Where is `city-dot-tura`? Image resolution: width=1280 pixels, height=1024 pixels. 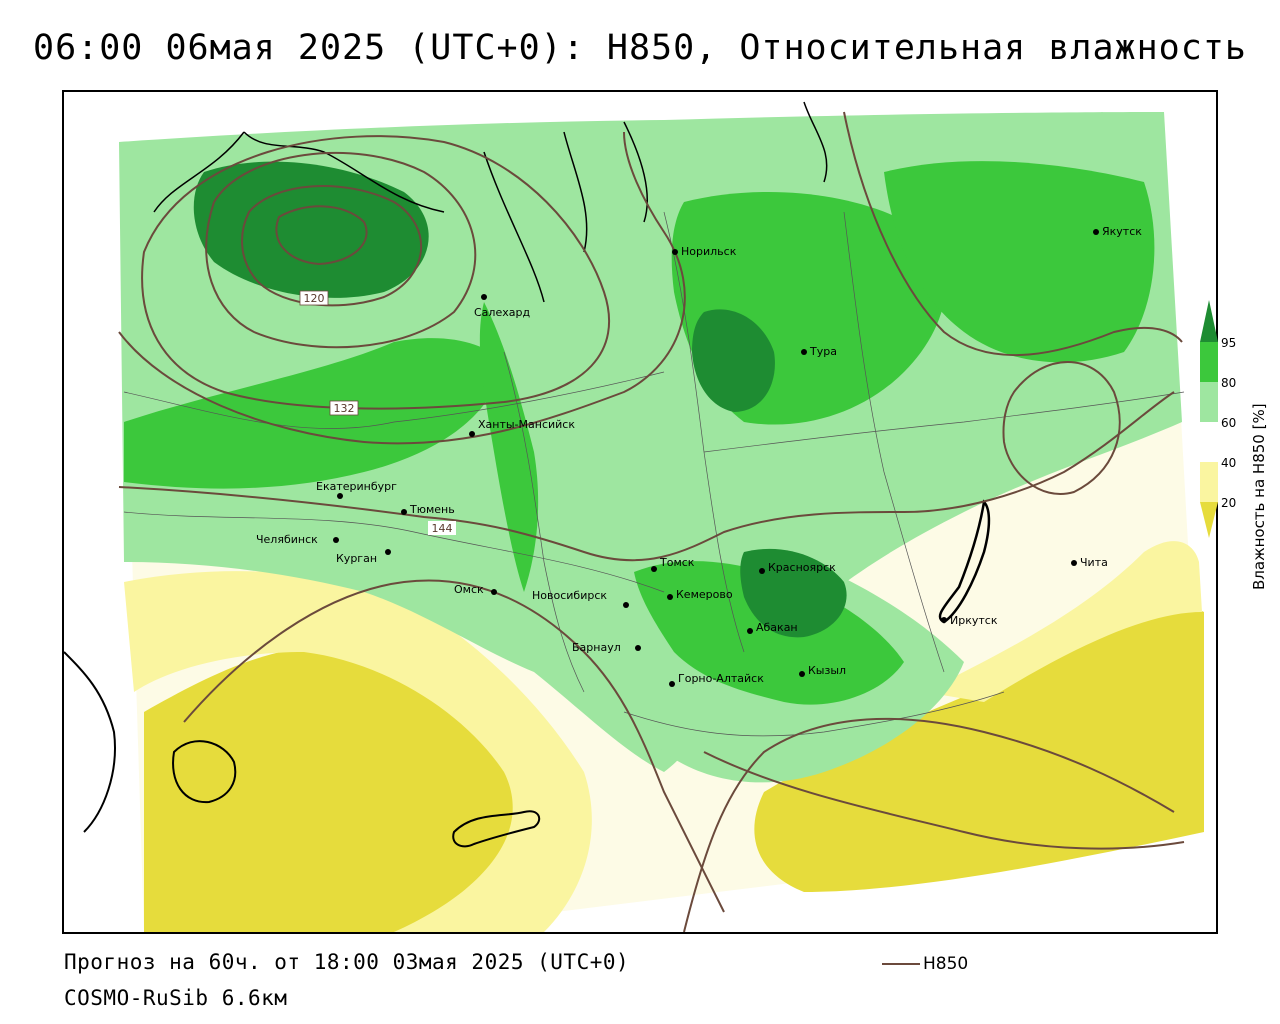 city-dot-tura is located at coordinates (804, 352).